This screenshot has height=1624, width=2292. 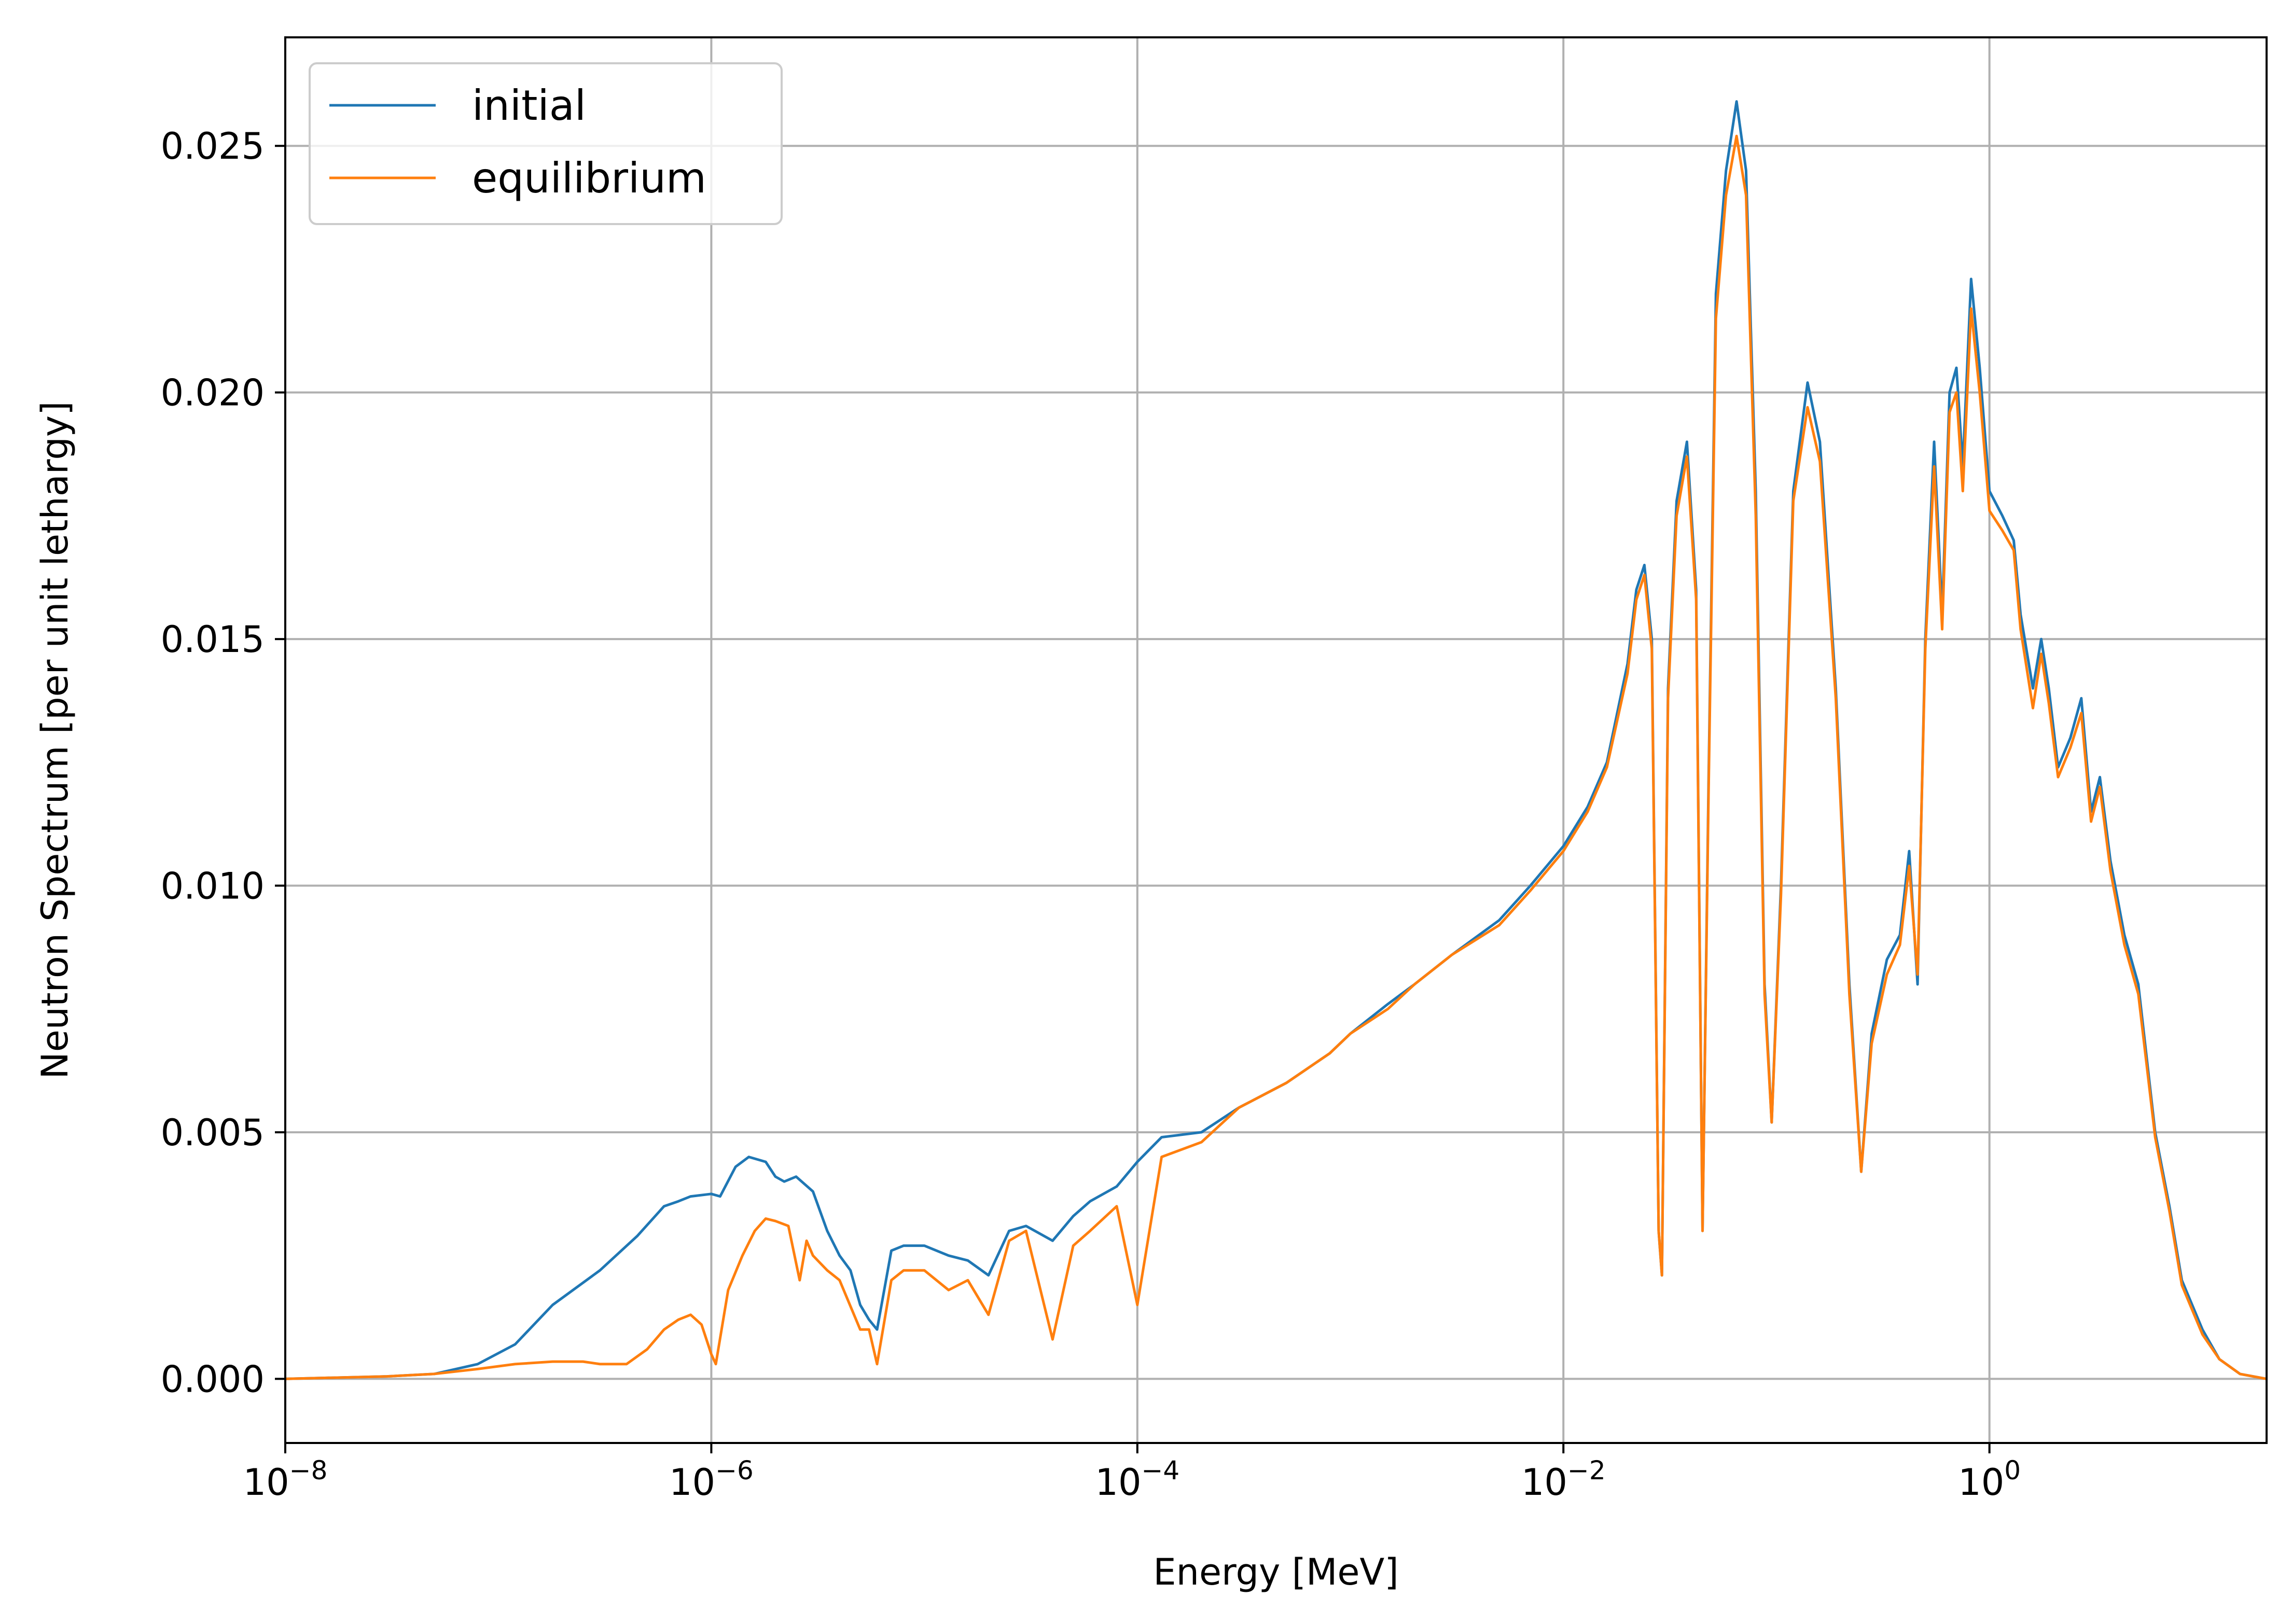 What do you see at coordinates (213, 886) in the screenshot?
I see `y-tick-label: 0.010` at bounding box center [213, 886].